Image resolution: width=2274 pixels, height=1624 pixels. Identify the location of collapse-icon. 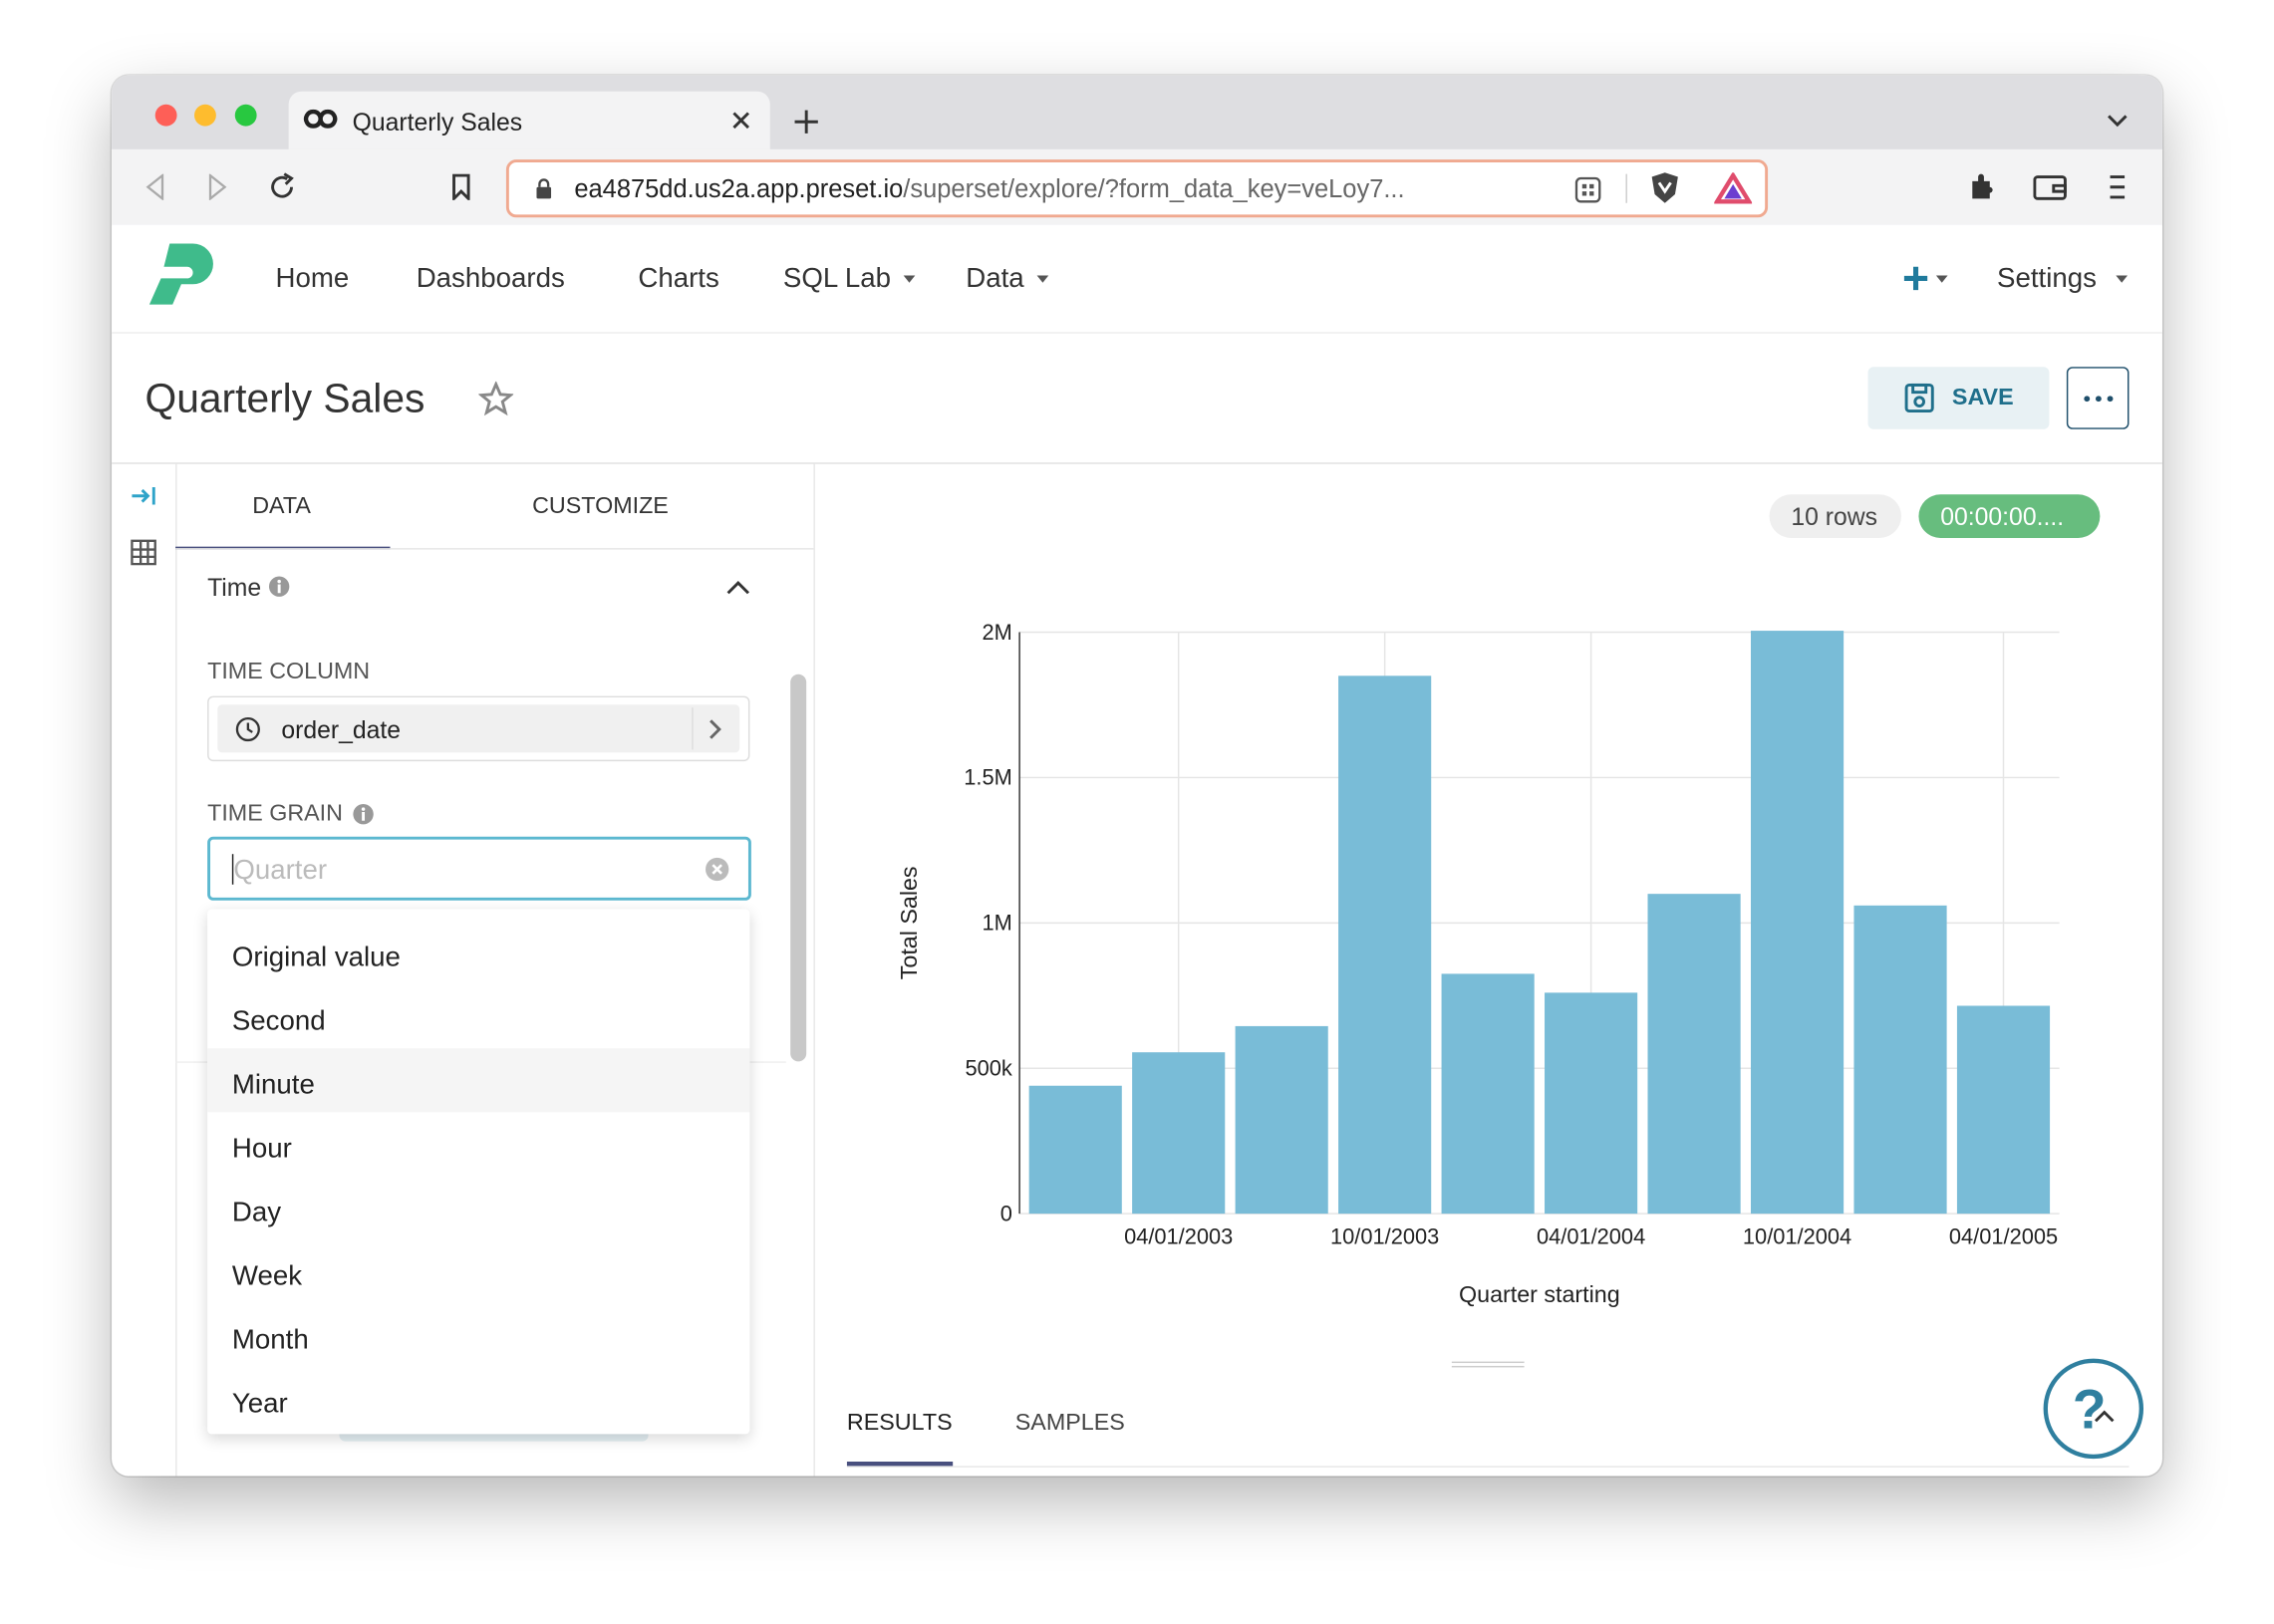
(144, 496).